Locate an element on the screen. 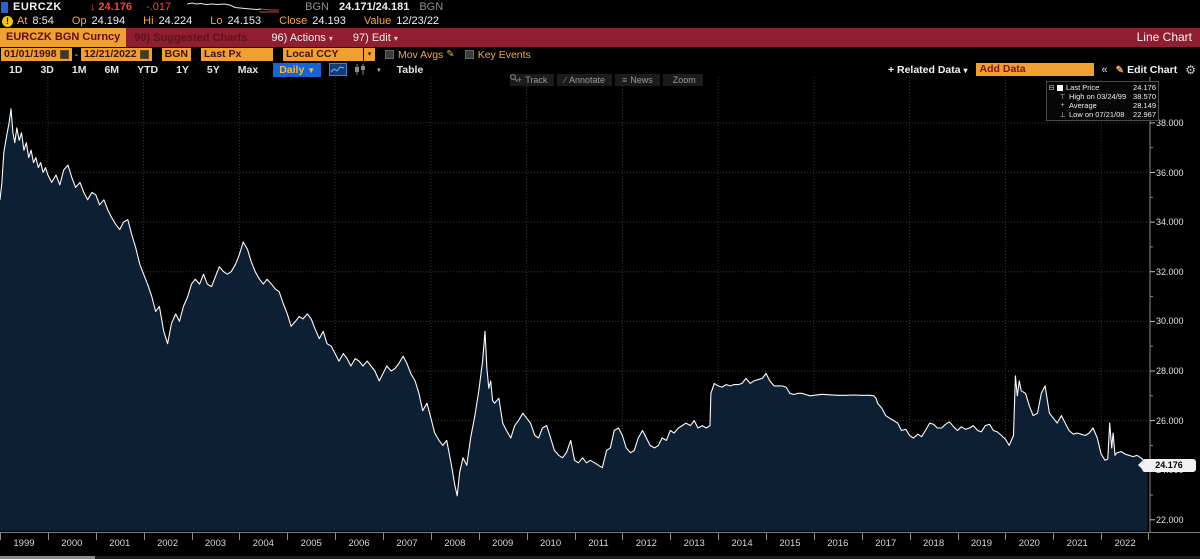 The image size is (1200, 559). menu-actions: 96) Actions ▾ is located at coordinates (302, 37).